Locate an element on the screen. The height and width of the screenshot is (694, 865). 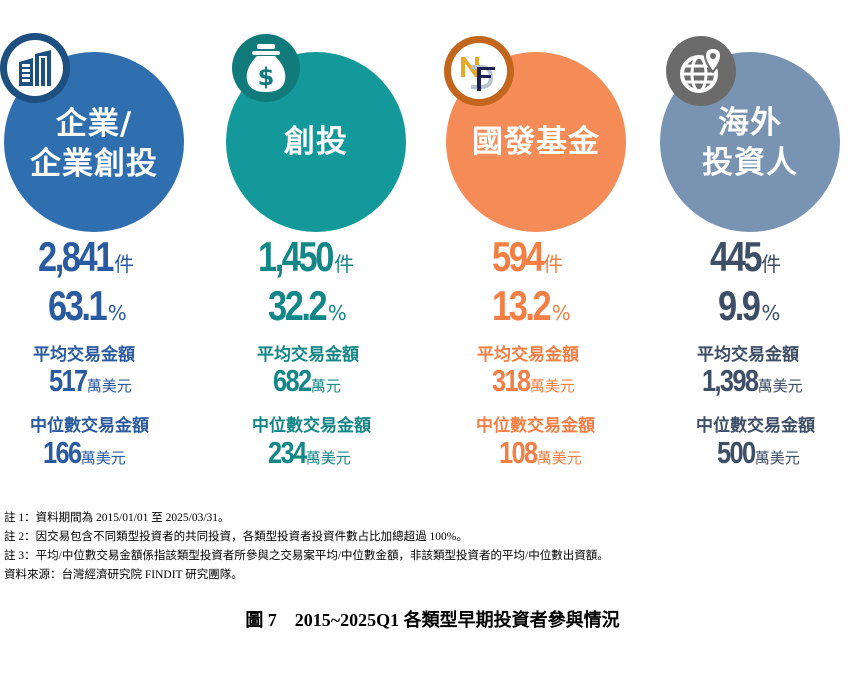
investor-name-line1: 創投 is located at coordinates (316, 142).